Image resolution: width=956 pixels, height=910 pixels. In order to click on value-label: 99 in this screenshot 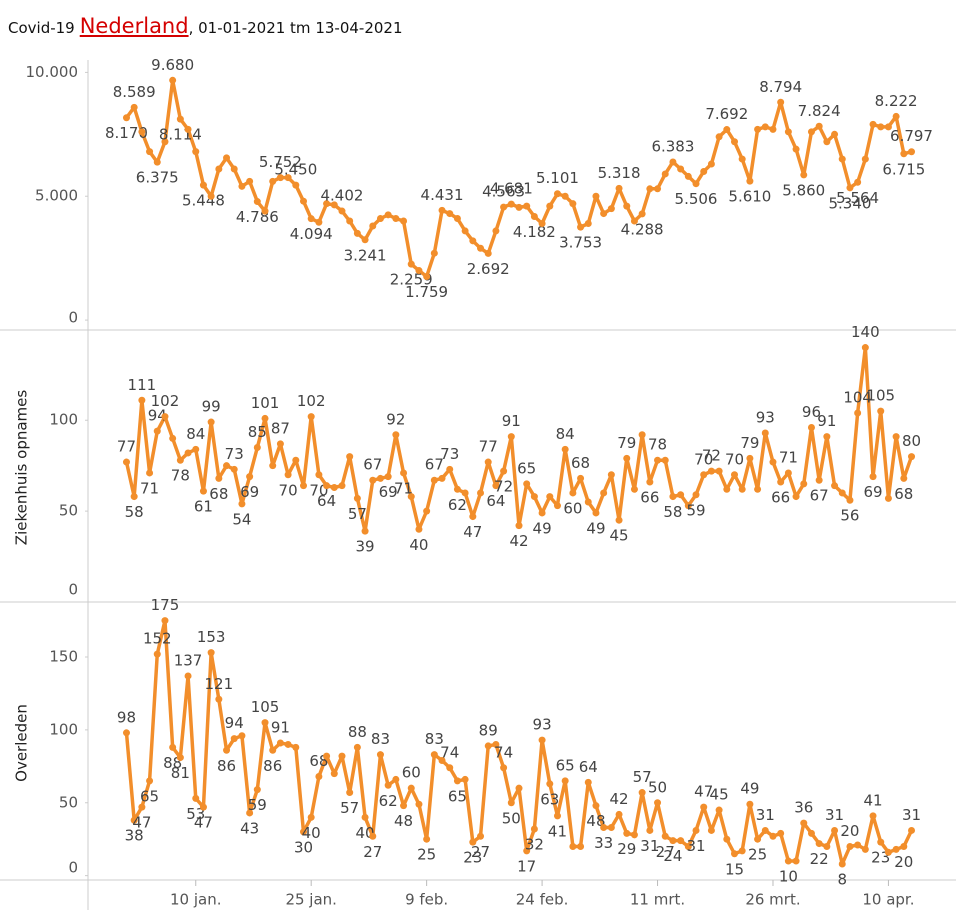, I will do `click(211, 407)`.